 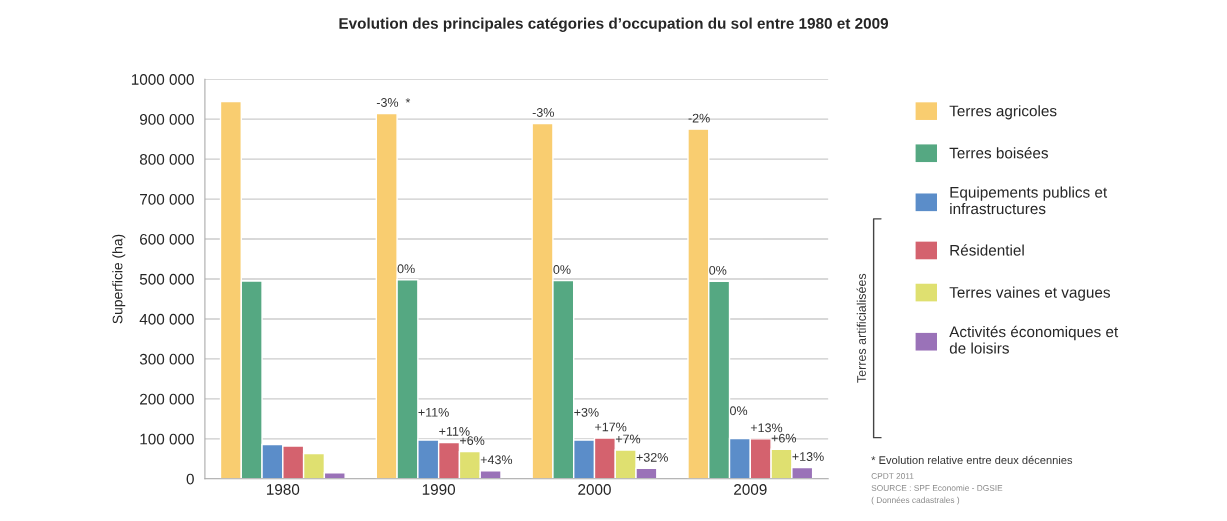 What do you see at coordinates (628, 439) in the screenshot?
I see `annotation: +7%` at bounding box center [628, 439].